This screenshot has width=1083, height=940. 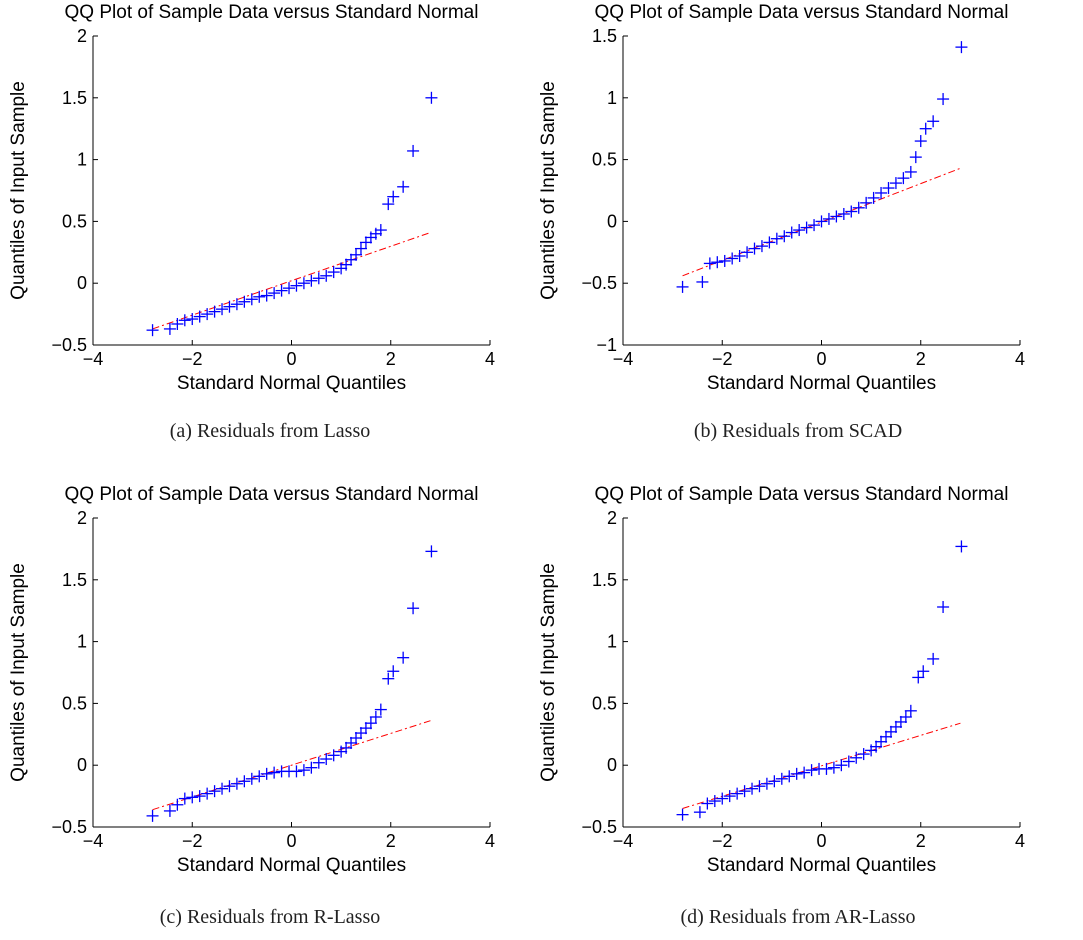 I want to click on y-tick-label: −1, so click(x=606, y=345).